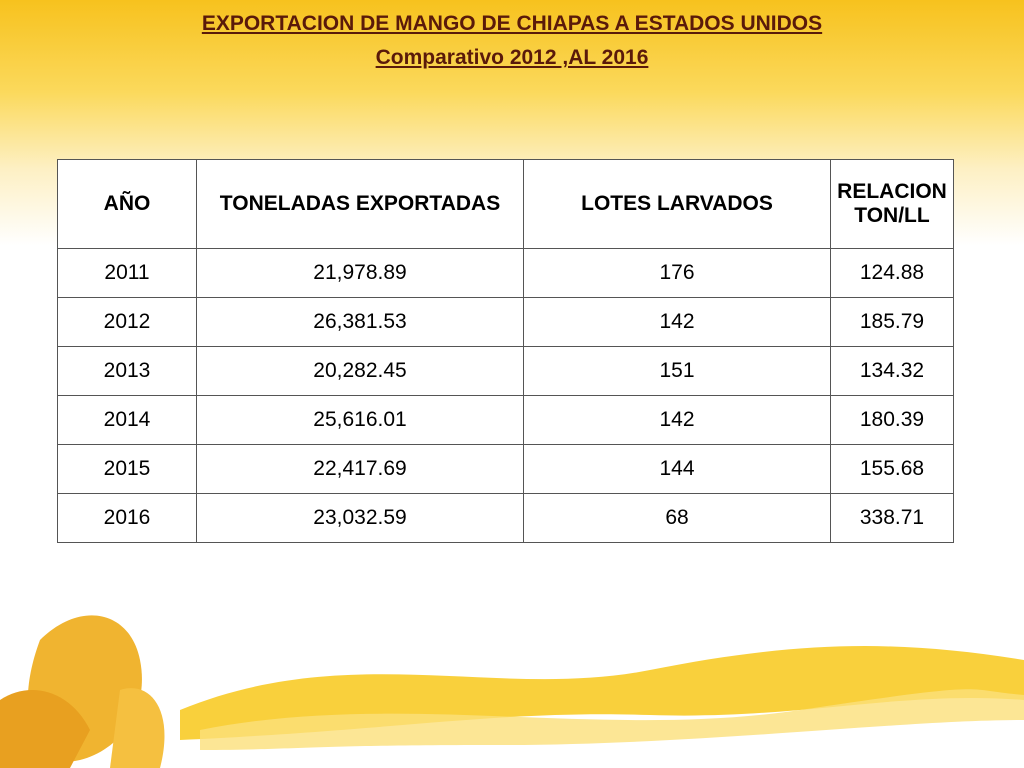 This screenshot has width=1024, height=768. What do you see at coordinates (127, 322) in the screenshot?
I see `table-cell: 2012` at bounding box center [127, 322].